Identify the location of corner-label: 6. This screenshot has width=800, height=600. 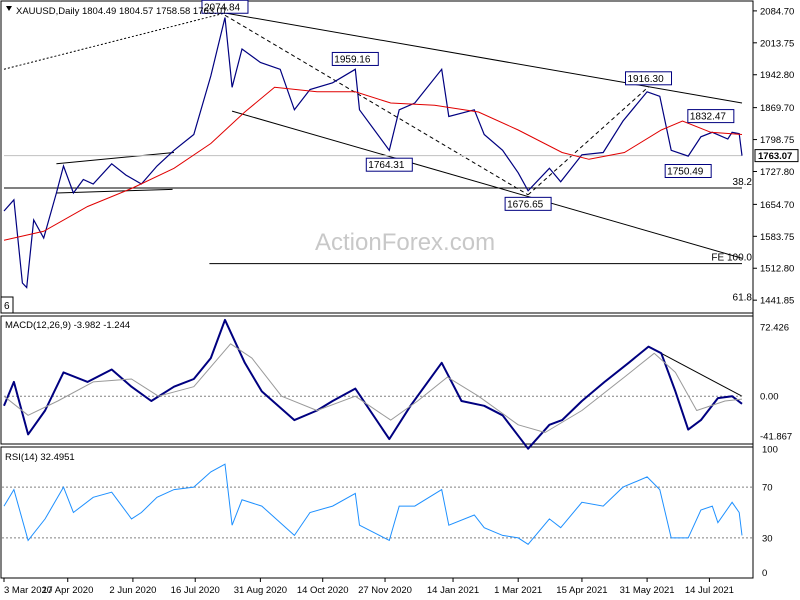
(7, 306).